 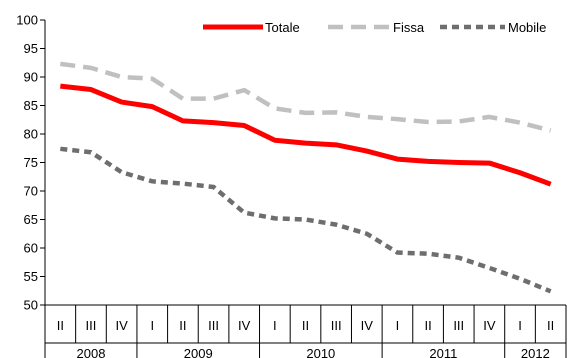 I want to click on year-label: 2008, so click(x=91, y=352).